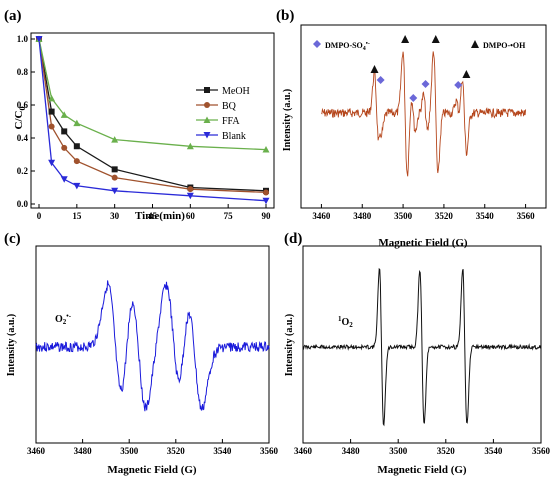 The width and height of the screenshot is (550, 478). What do you see at coordinates (234, 136) in the screenshot?
I see `legend-label-blank: Blank` at bounding box center [234, 136].